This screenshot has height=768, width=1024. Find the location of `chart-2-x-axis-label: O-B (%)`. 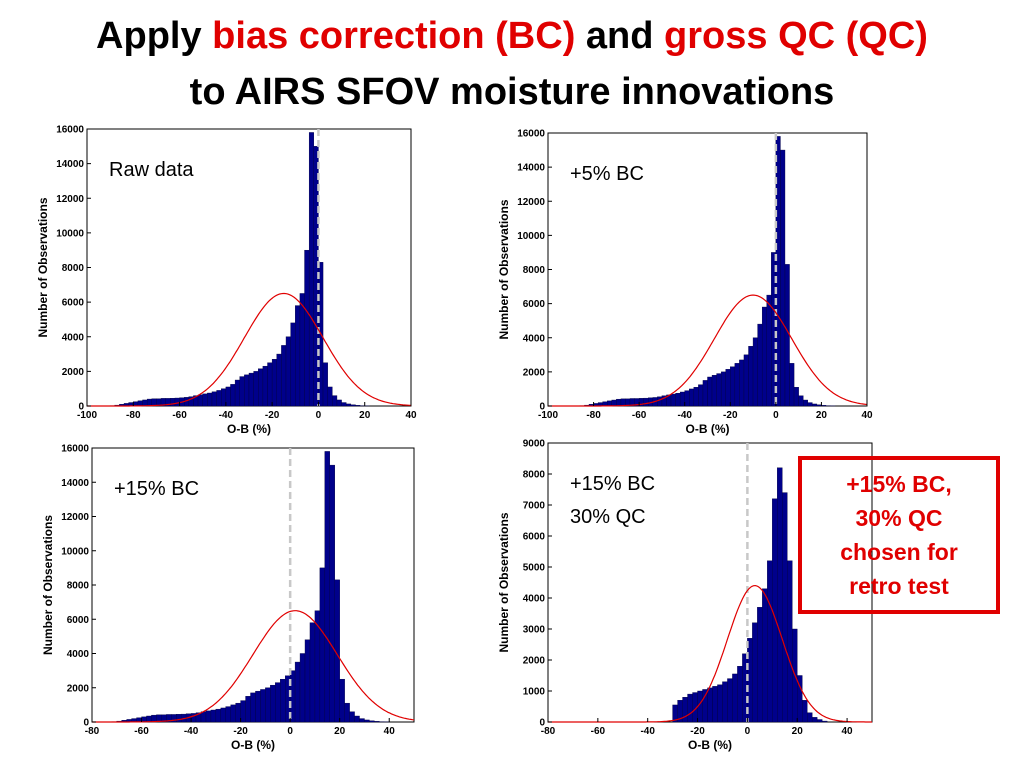

chart-2-x-axis-label: O-B (%) is located at coordinates (253, 745).